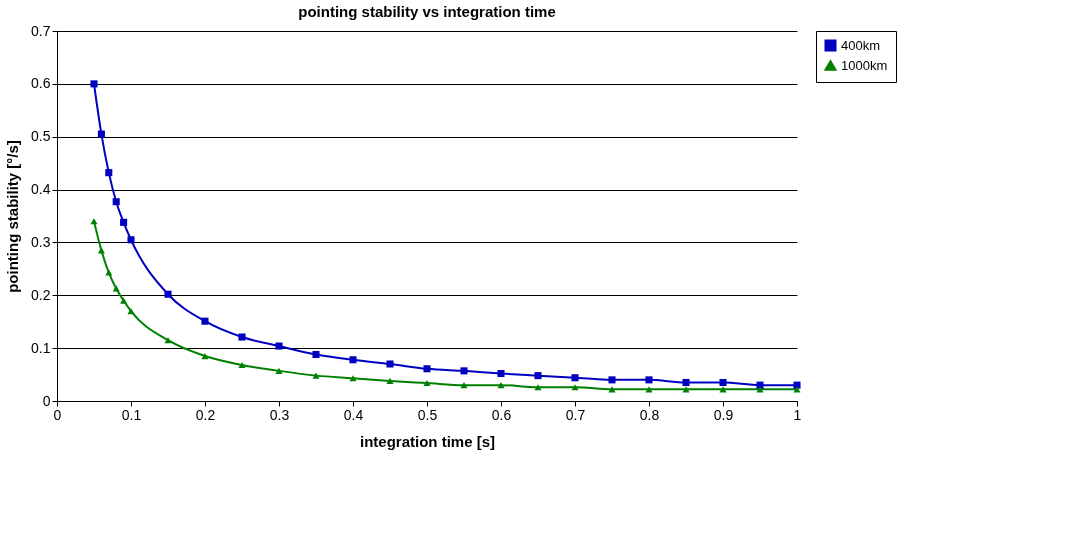  I want to click on y-tick-label: 0.4, so click(41, 189).